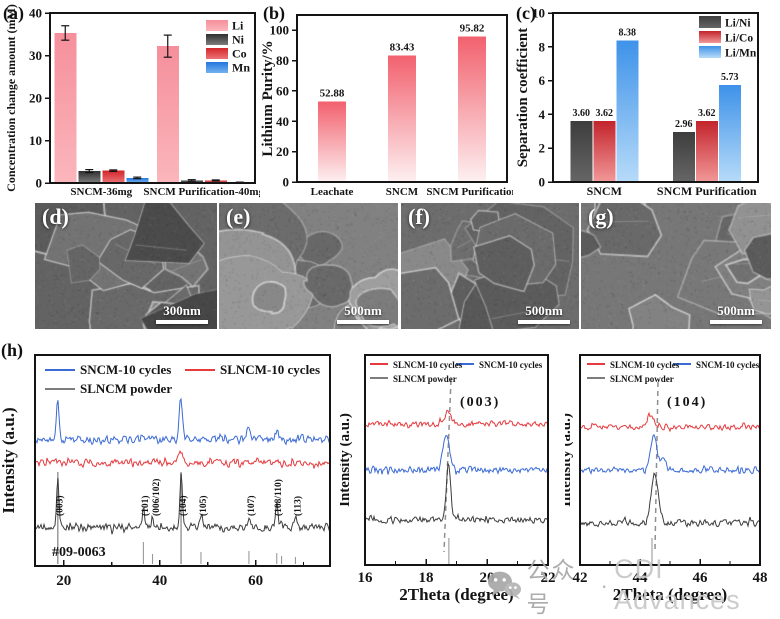  What do you see at coordinates (239, 54) in the screenshot?
I see `legend-label: Co` at bounding box center [239, 54].